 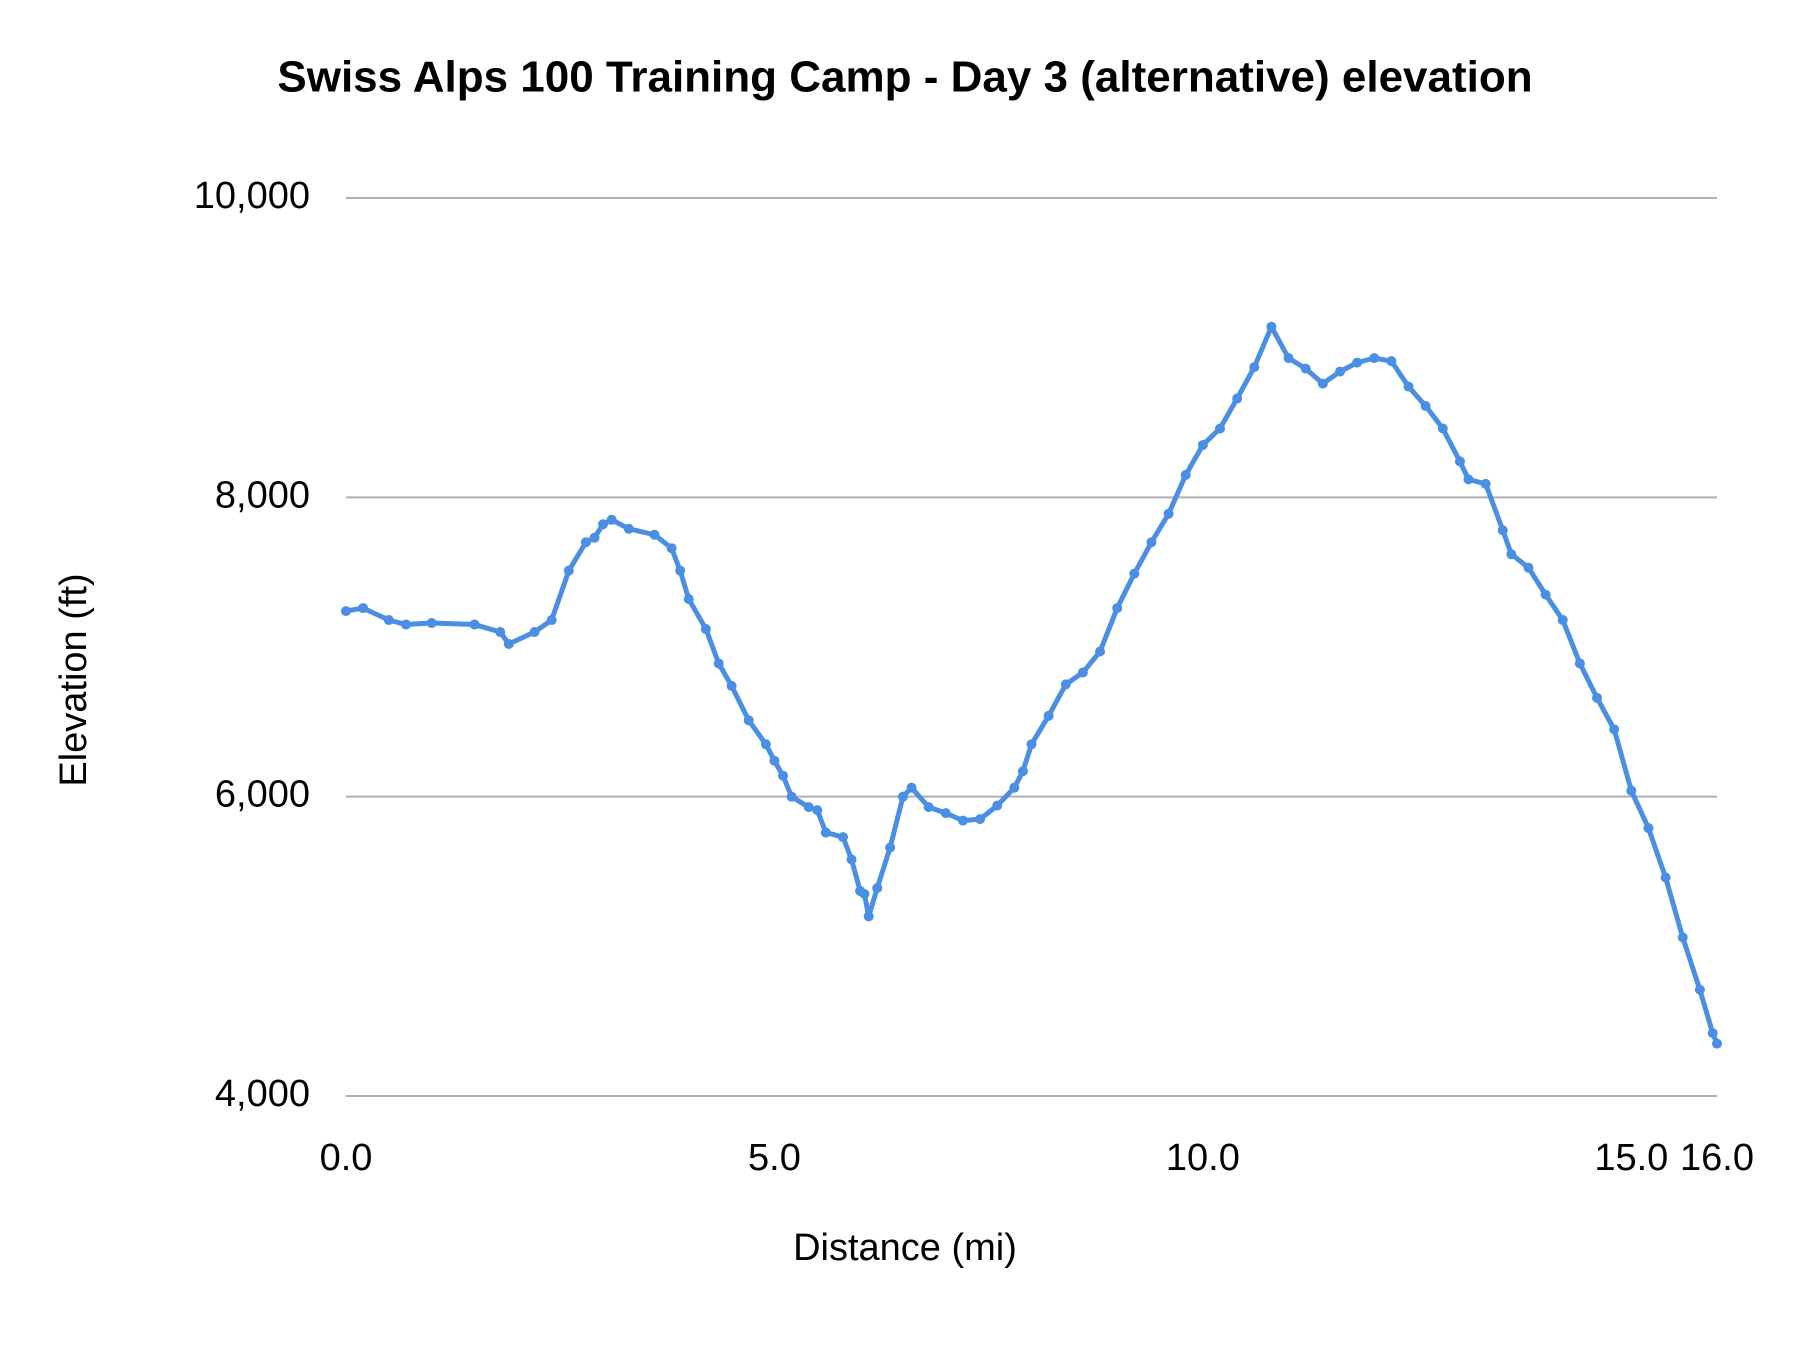 I want to click on y-tick-label: 6,000, so click(x=262, y=795).